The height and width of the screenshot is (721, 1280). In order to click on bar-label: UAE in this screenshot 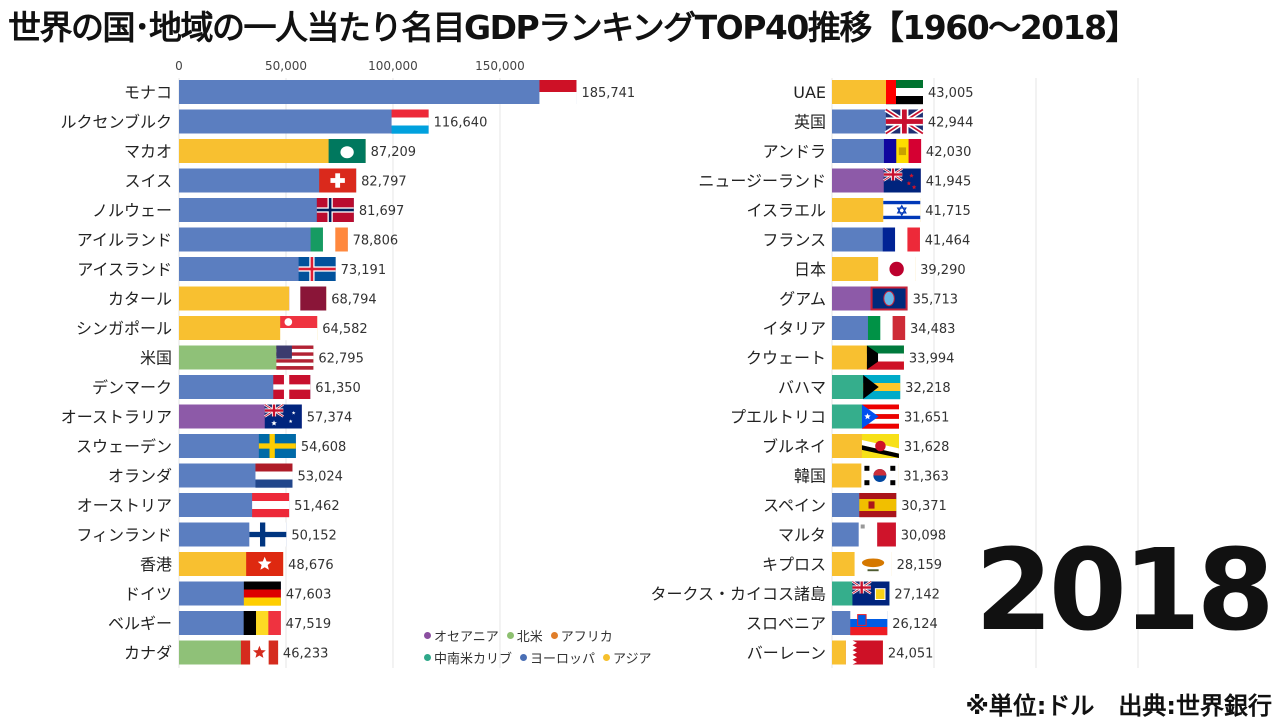, I will do `click(809, 92)`.